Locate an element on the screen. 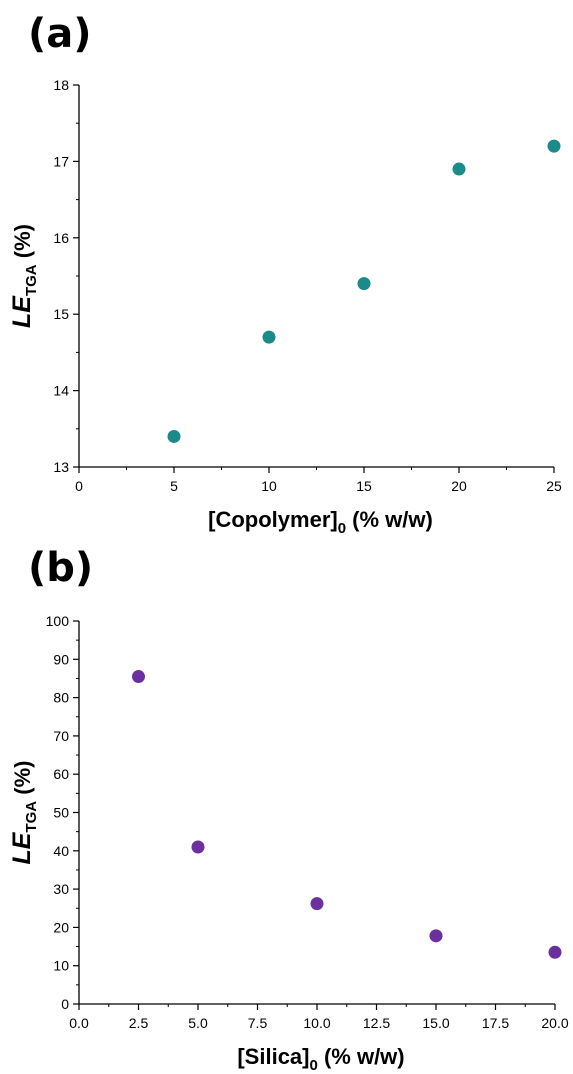 The width and height of the screenshot is (573, 1074). x-tick-label: 15 is located at coordinates (364, 486).